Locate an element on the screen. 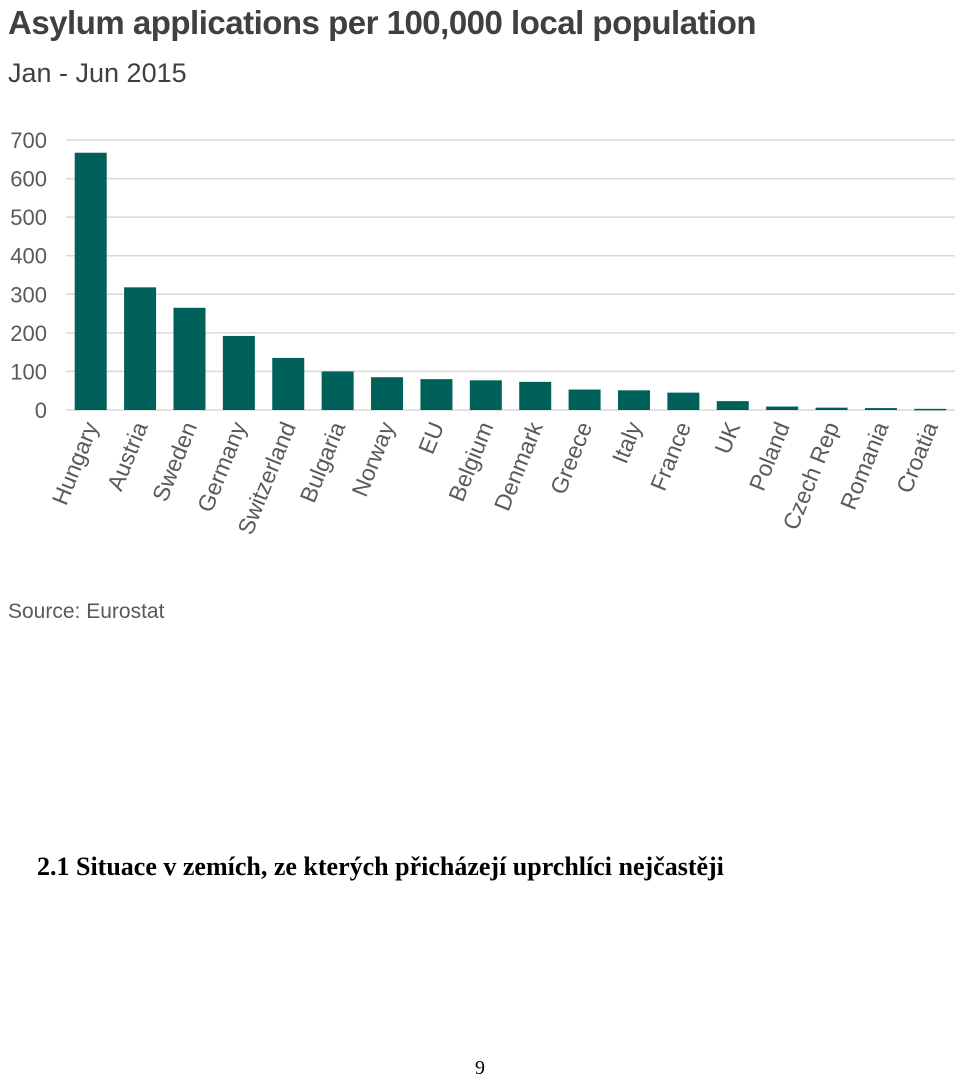 Image resolution: width=960 pixels, height=1080 pixels. bar-switzerland is located at coordinates (288, 383).